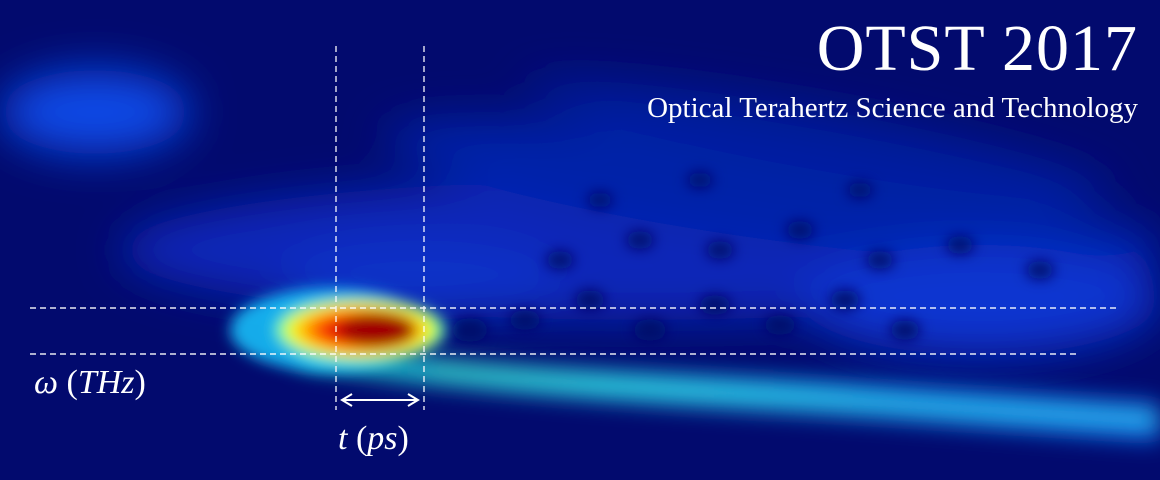 This screenshot has width=1160, height=480. I want to click on frequency-open-paren: (, so click(68, 382).